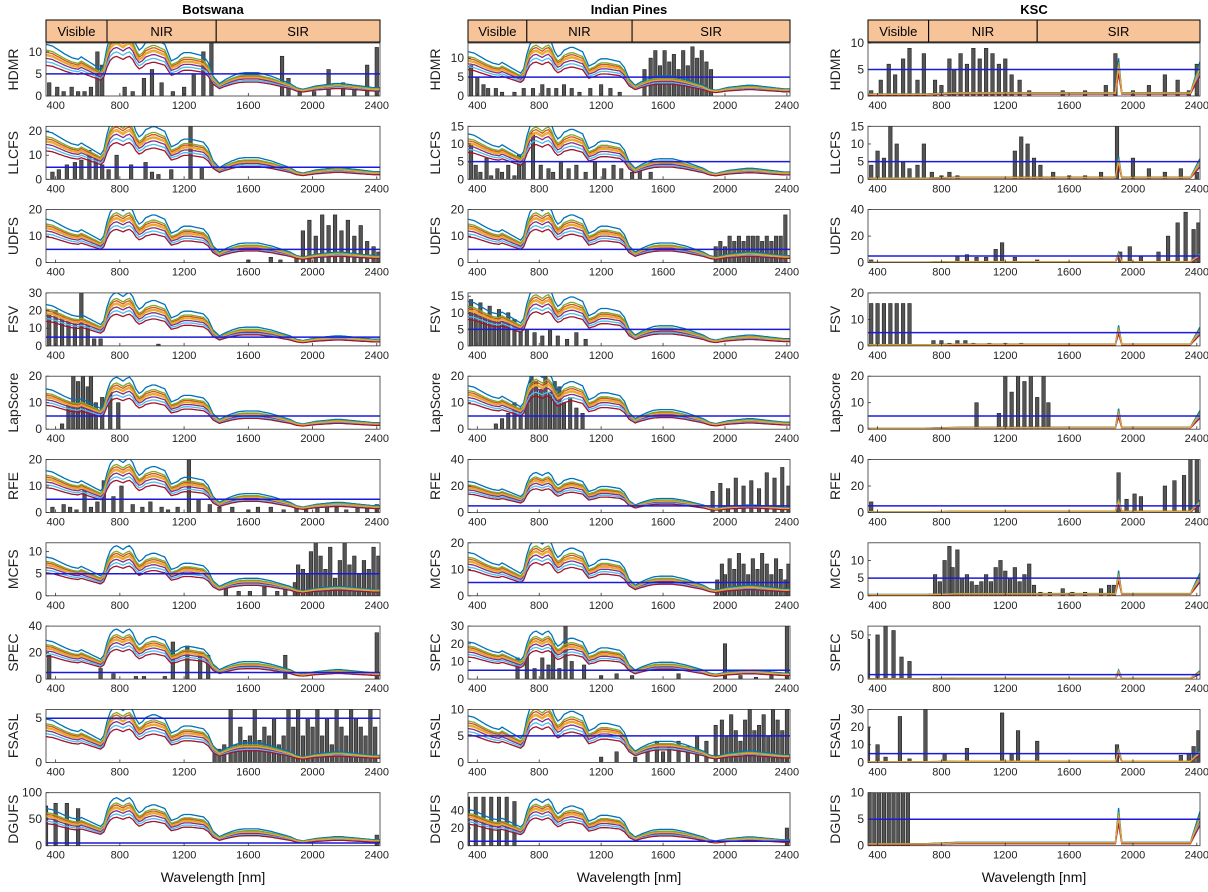 This screenshot has width=1208, height=892. I want to click on method-label: MCFS, so click(13, 569).